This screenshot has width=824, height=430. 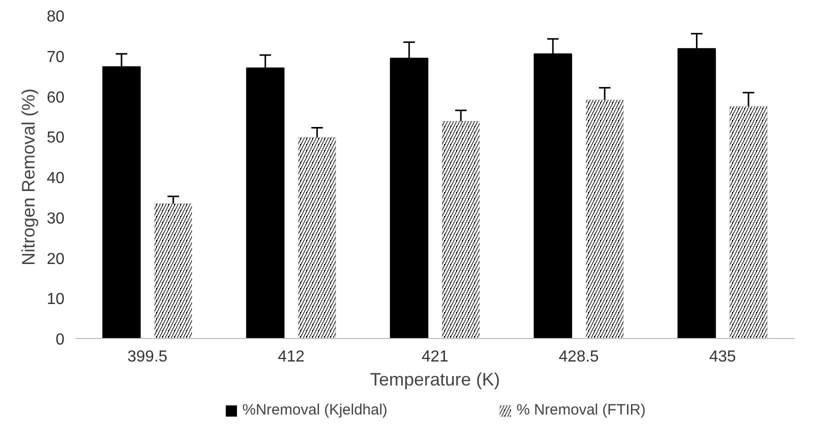 What do you see at coordinates (28, 177) in the screenshot?
I see `y-axis-title: Nitrogen Removal (%)` at bounding box center [28, 177].